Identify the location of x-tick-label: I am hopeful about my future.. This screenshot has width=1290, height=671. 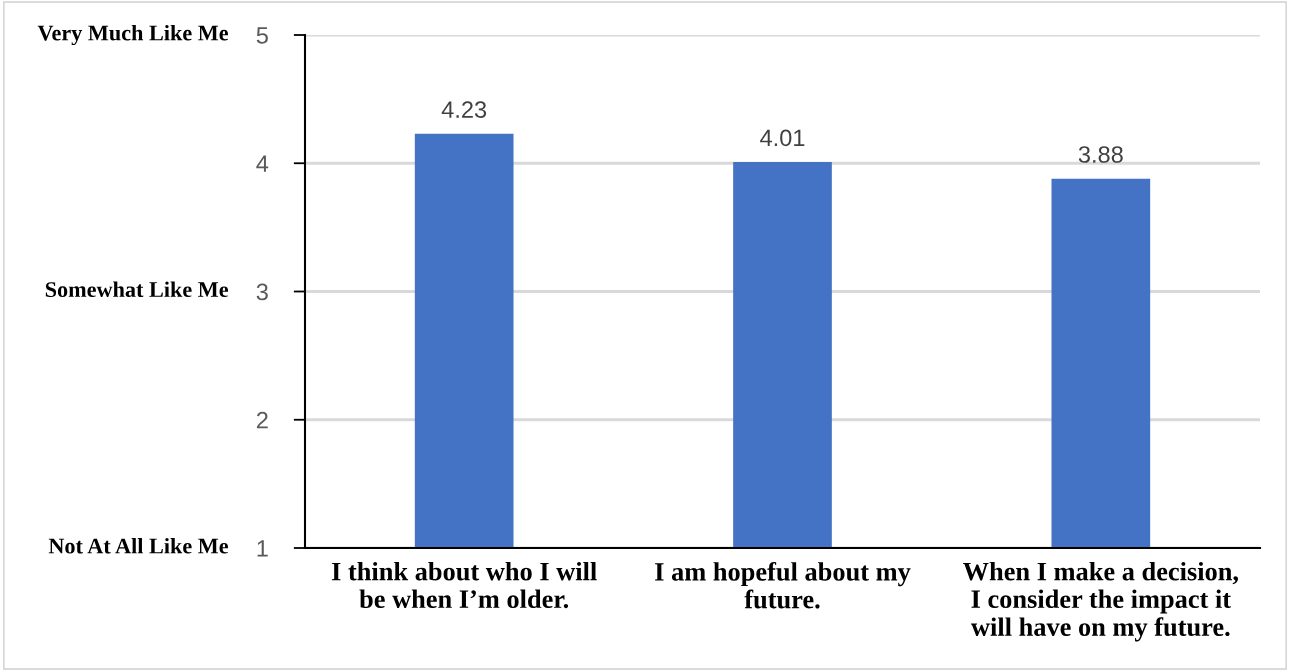
(783, 585).